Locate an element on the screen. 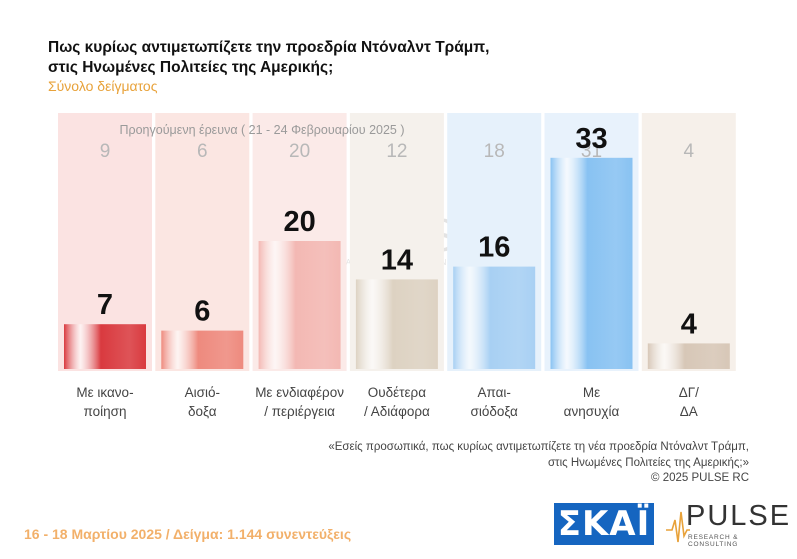 The height and width of the screenshot is (559, 797). skai-logo: ΣΚΑΪ is located at coordinates (604, 524).